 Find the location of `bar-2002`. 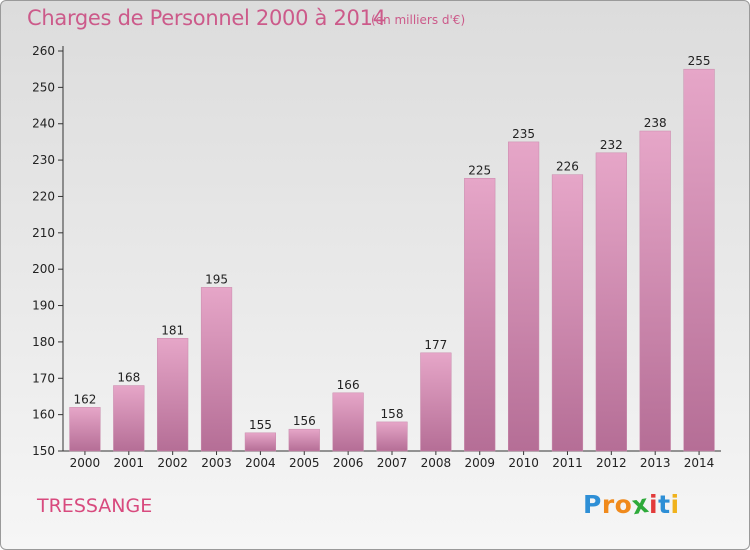

bar-2002 is located at coordinates (173, 395).